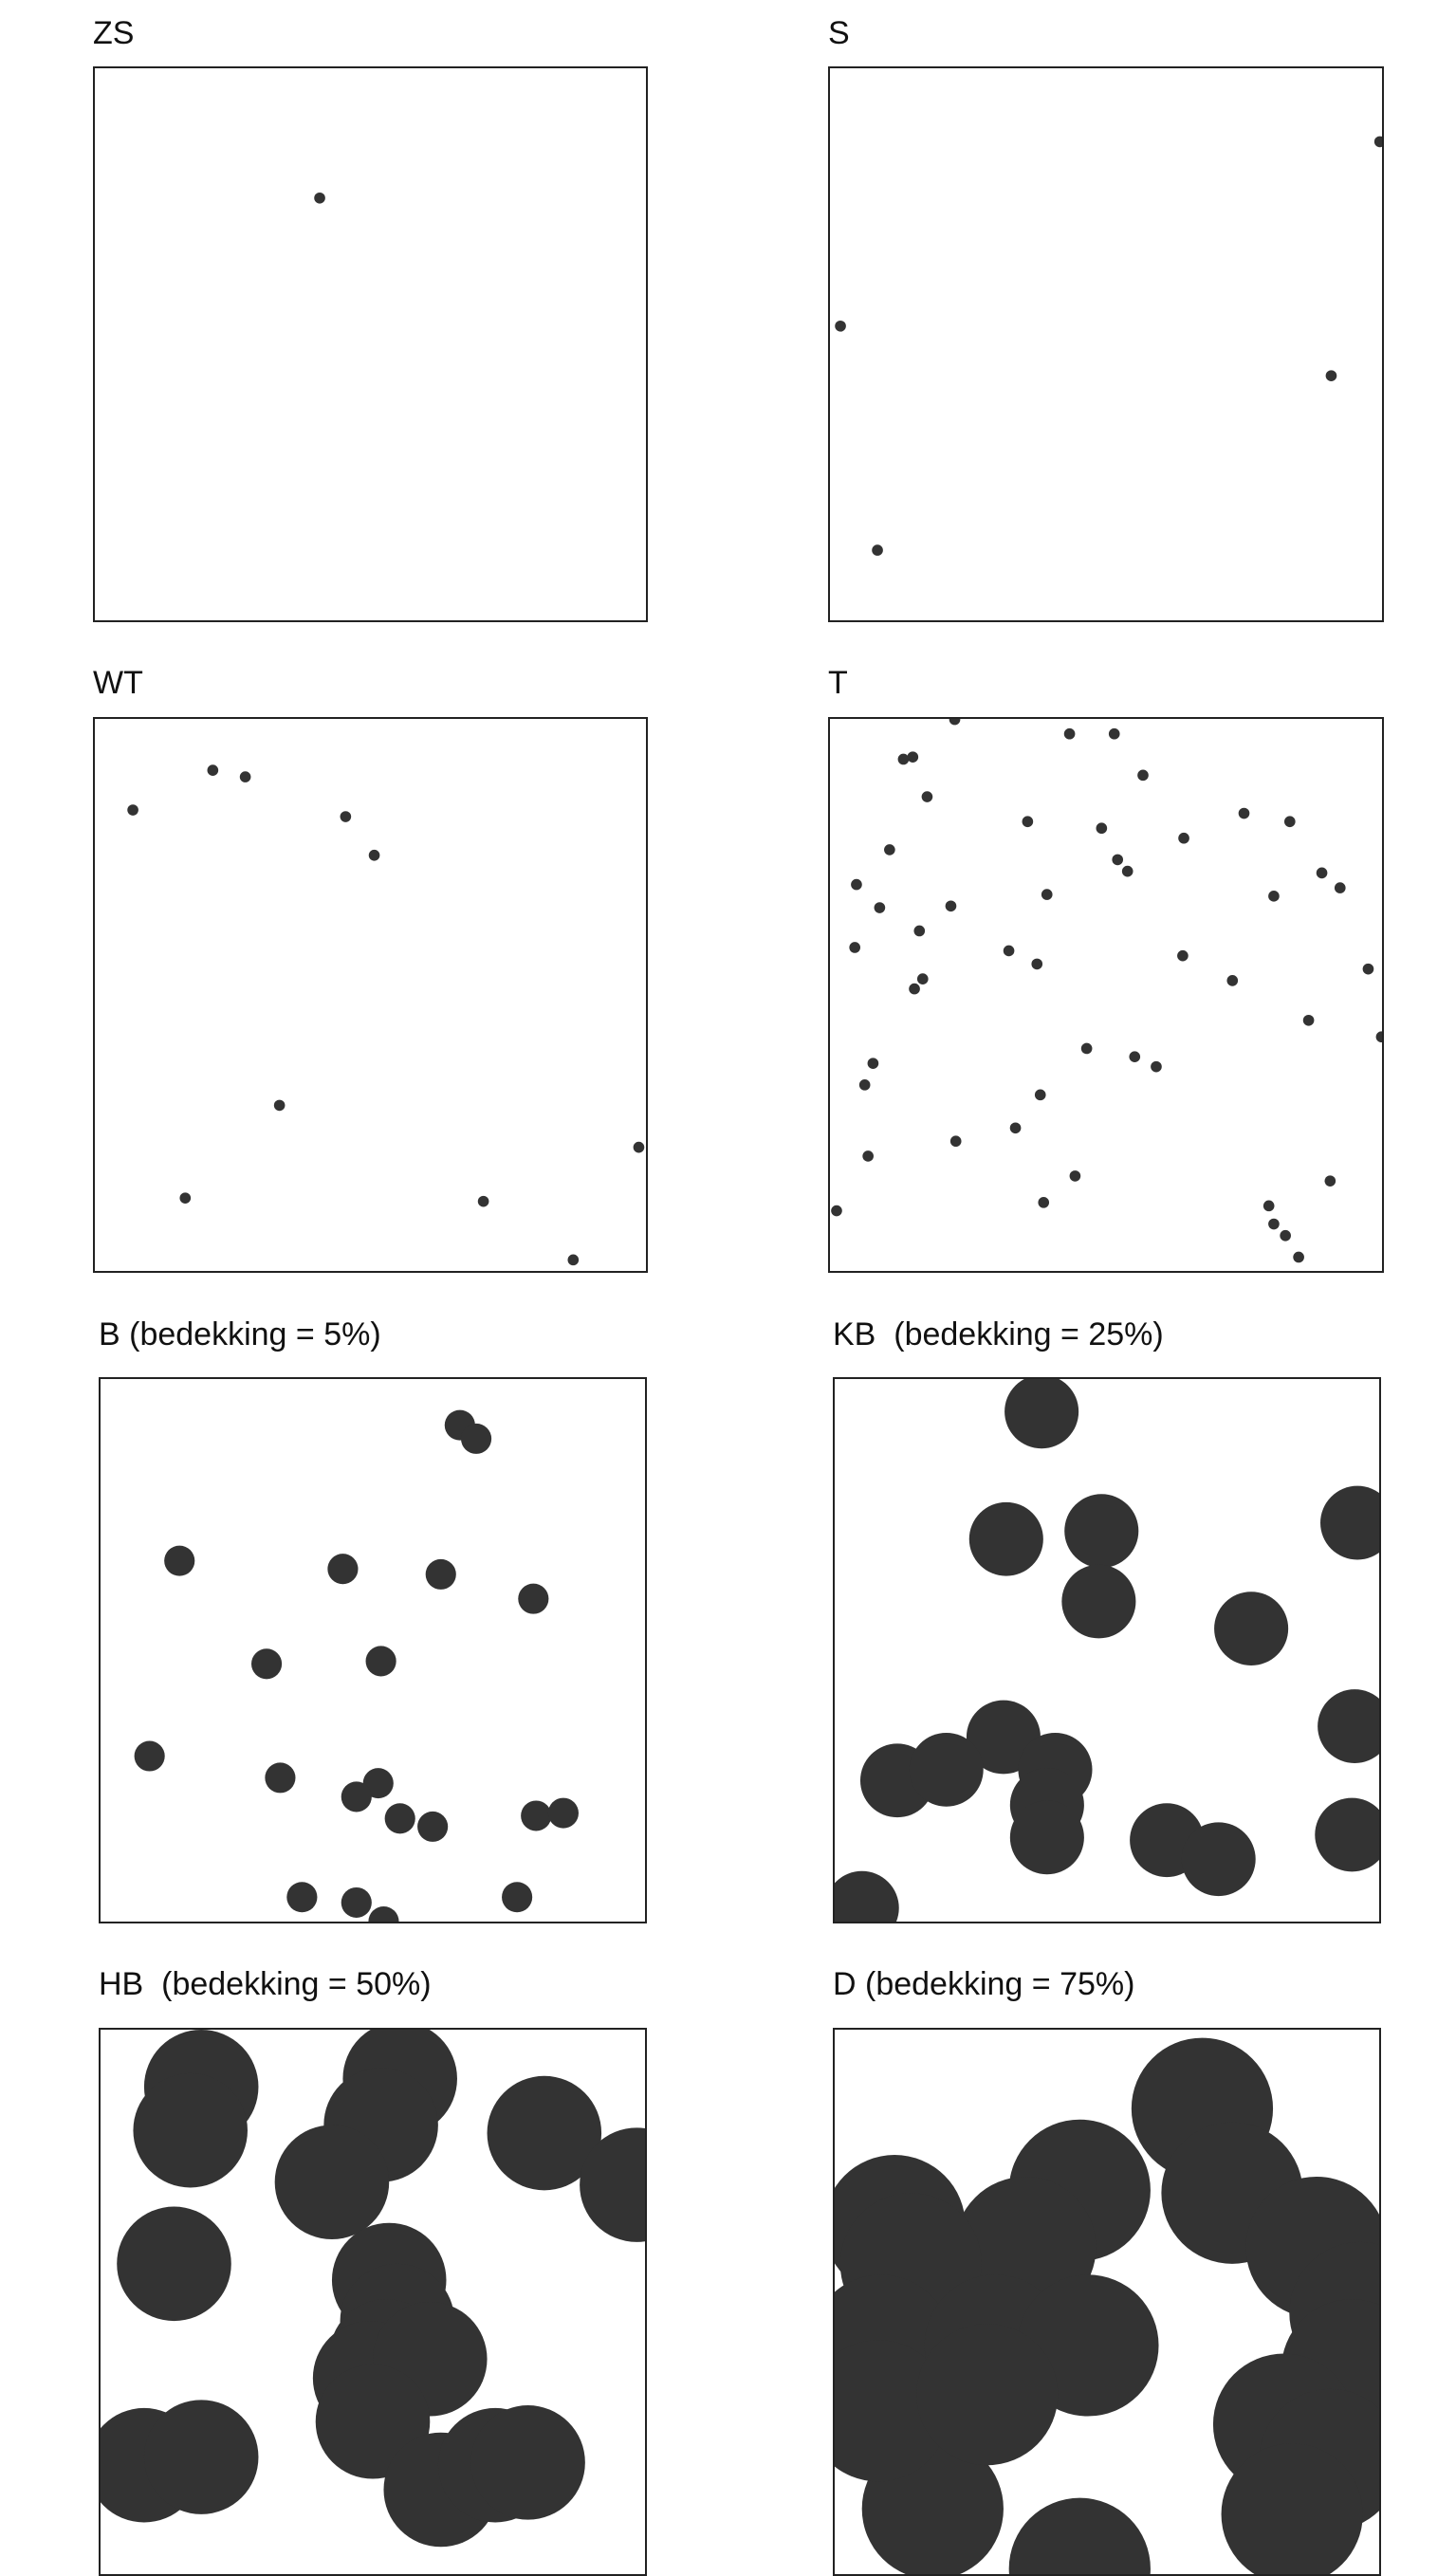  I want to click on panel-title-zs: ZS, so click(114, 33).